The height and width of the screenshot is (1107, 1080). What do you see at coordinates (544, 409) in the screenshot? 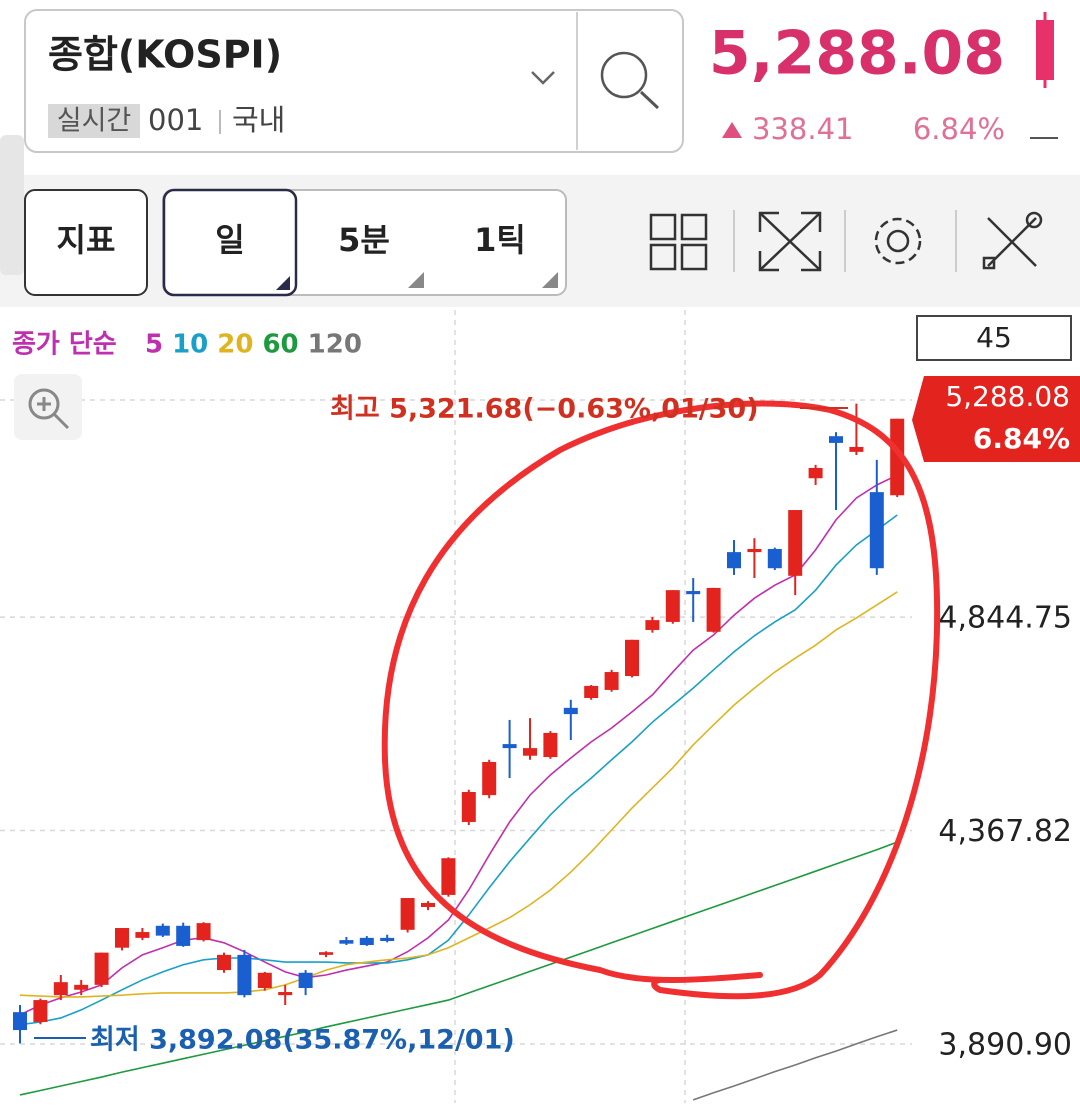
I see `high-annotation: 최고 5,321.68(−0.63%,01/30)` at bounding box center [544, 409].